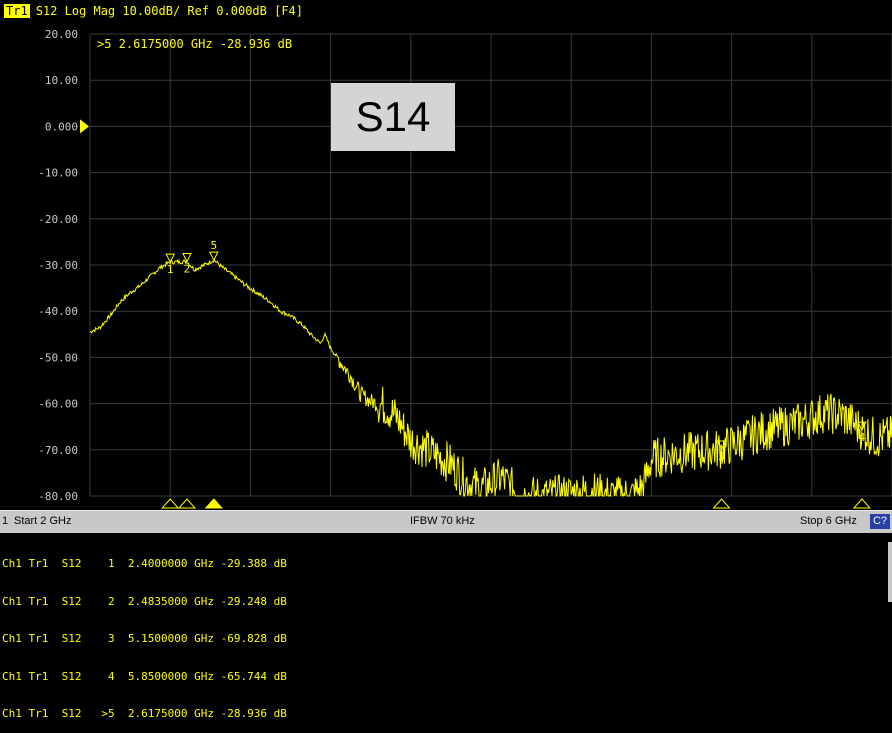  Describe the element at coordinates (61, 34) in the screenshot. I see `y-tick-label: 20.00` at that location.